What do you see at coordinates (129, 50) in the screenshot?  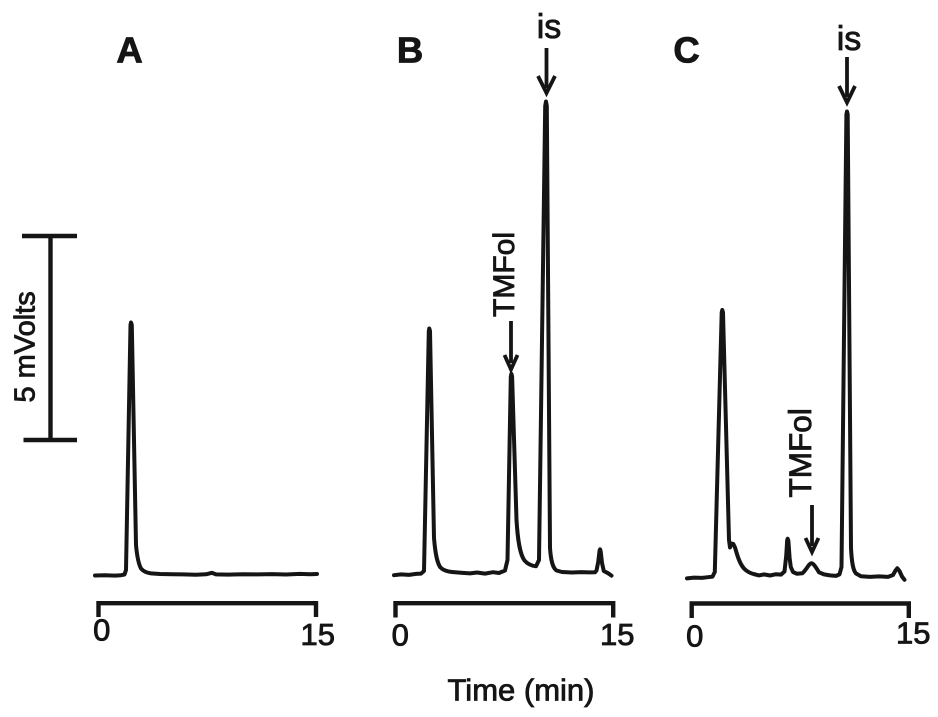 I see `svg-text: A` at bounding box center [129, 50].